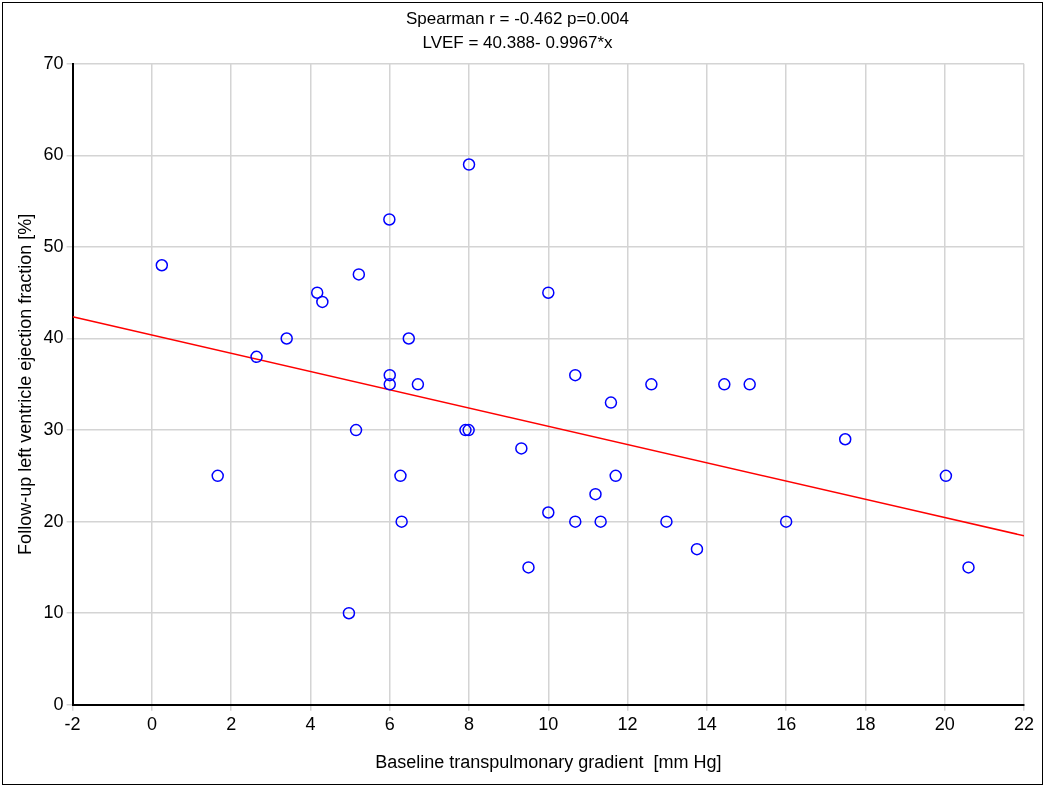  Describe the element at coordinates (53, 245) in the screenshot. I see `y-tick-label: 50` at that location.